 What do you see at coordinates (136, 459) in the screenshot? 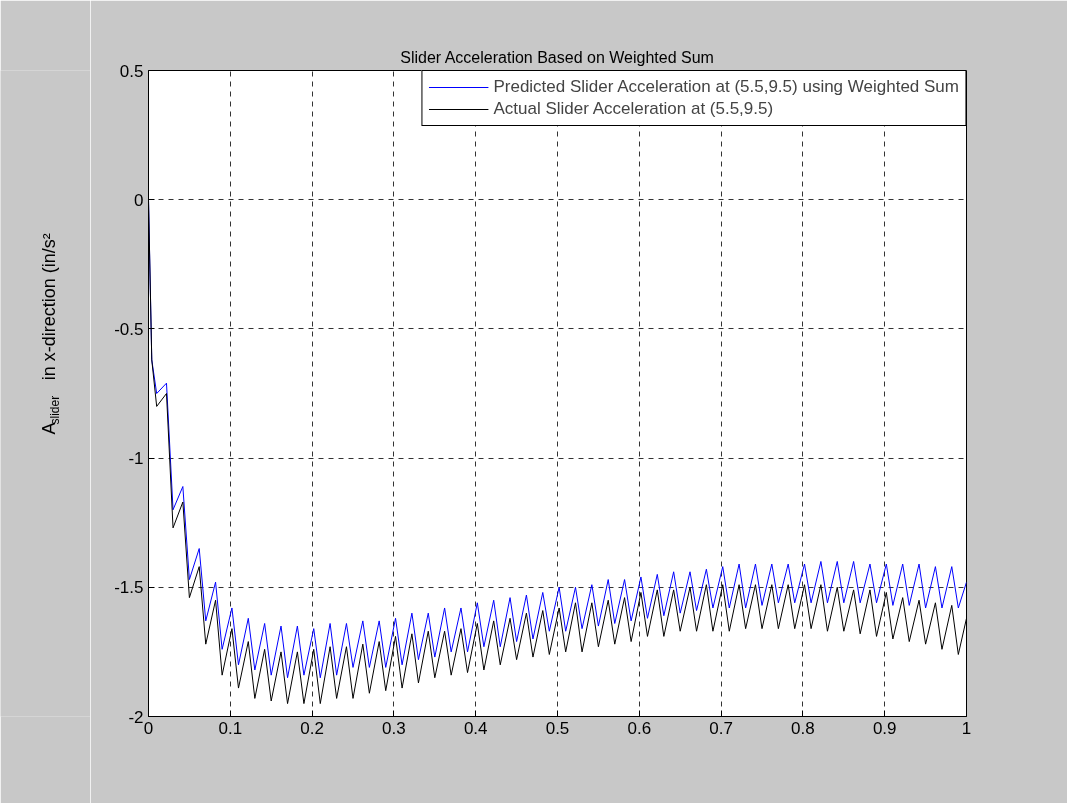
I see `y-tick-label: -1` at bounding box center [136, 459].